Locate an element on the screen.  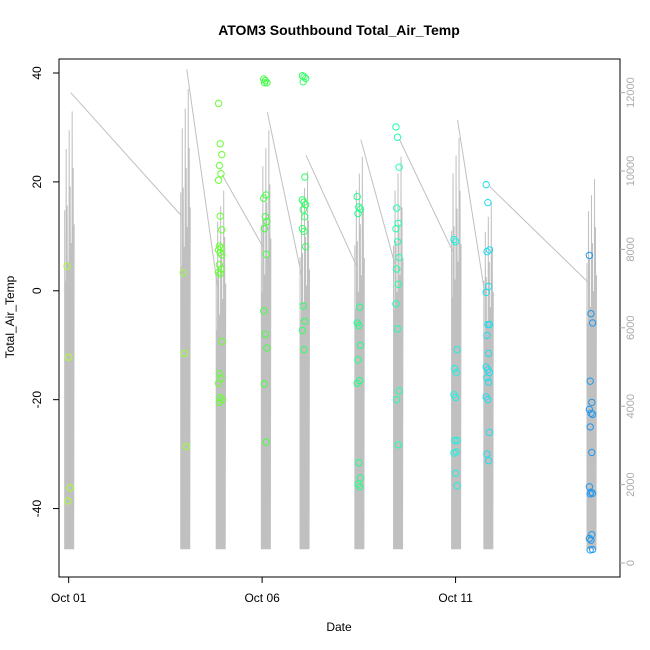
chart-title: ATOM3 Southbound Total_Air_Temp is located at coordinates (339, 30).